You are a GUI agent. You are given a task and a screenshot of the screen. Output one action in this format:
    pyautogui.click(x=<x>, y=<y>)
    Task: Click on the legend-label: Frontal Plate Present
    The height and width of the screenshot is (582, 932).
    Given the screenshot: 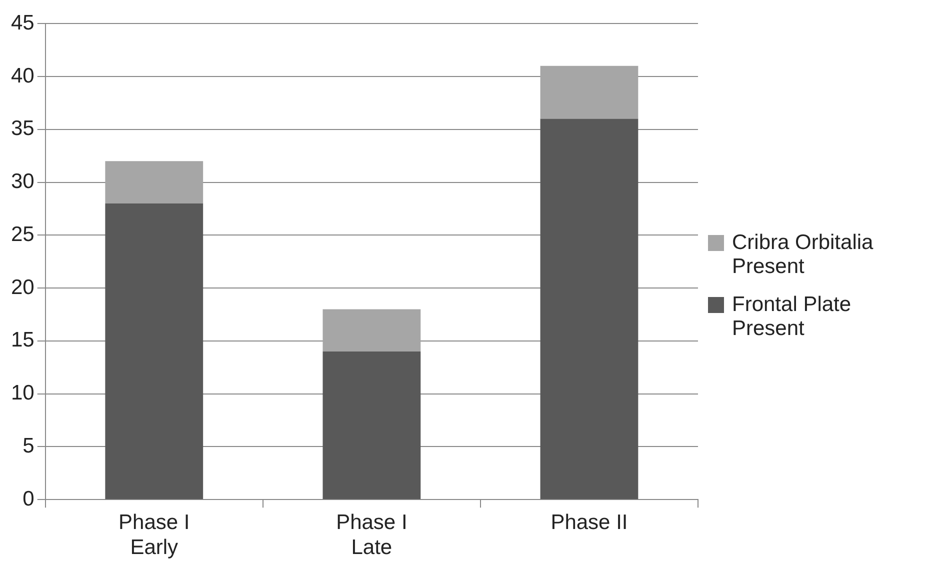 What is the action you would take?
    pyautogui.click(x=792, y=317)
    